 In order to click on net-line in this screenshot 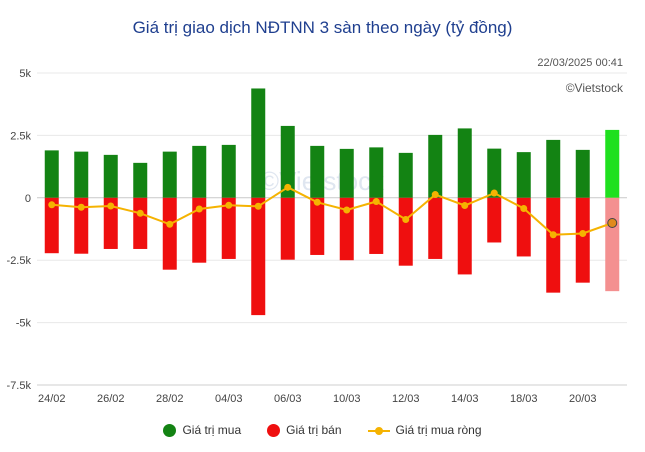, I will do `click(333, 211)`.